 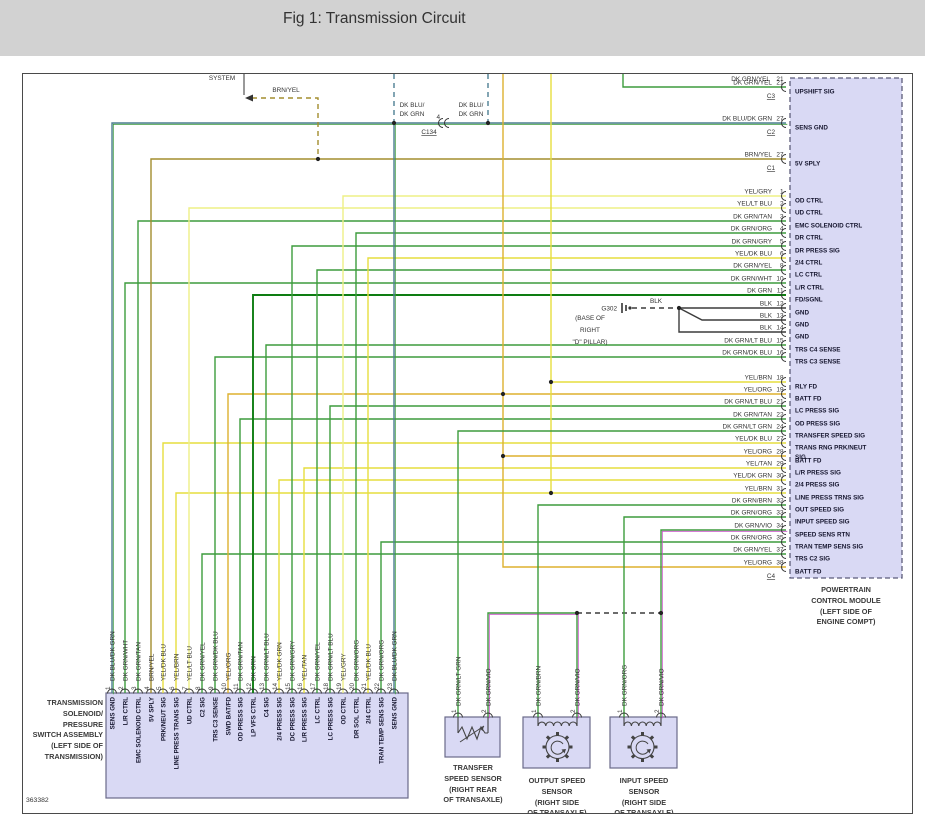 I want to click on pcm-signal-label: SENS GND, so click(x=811, y=128).